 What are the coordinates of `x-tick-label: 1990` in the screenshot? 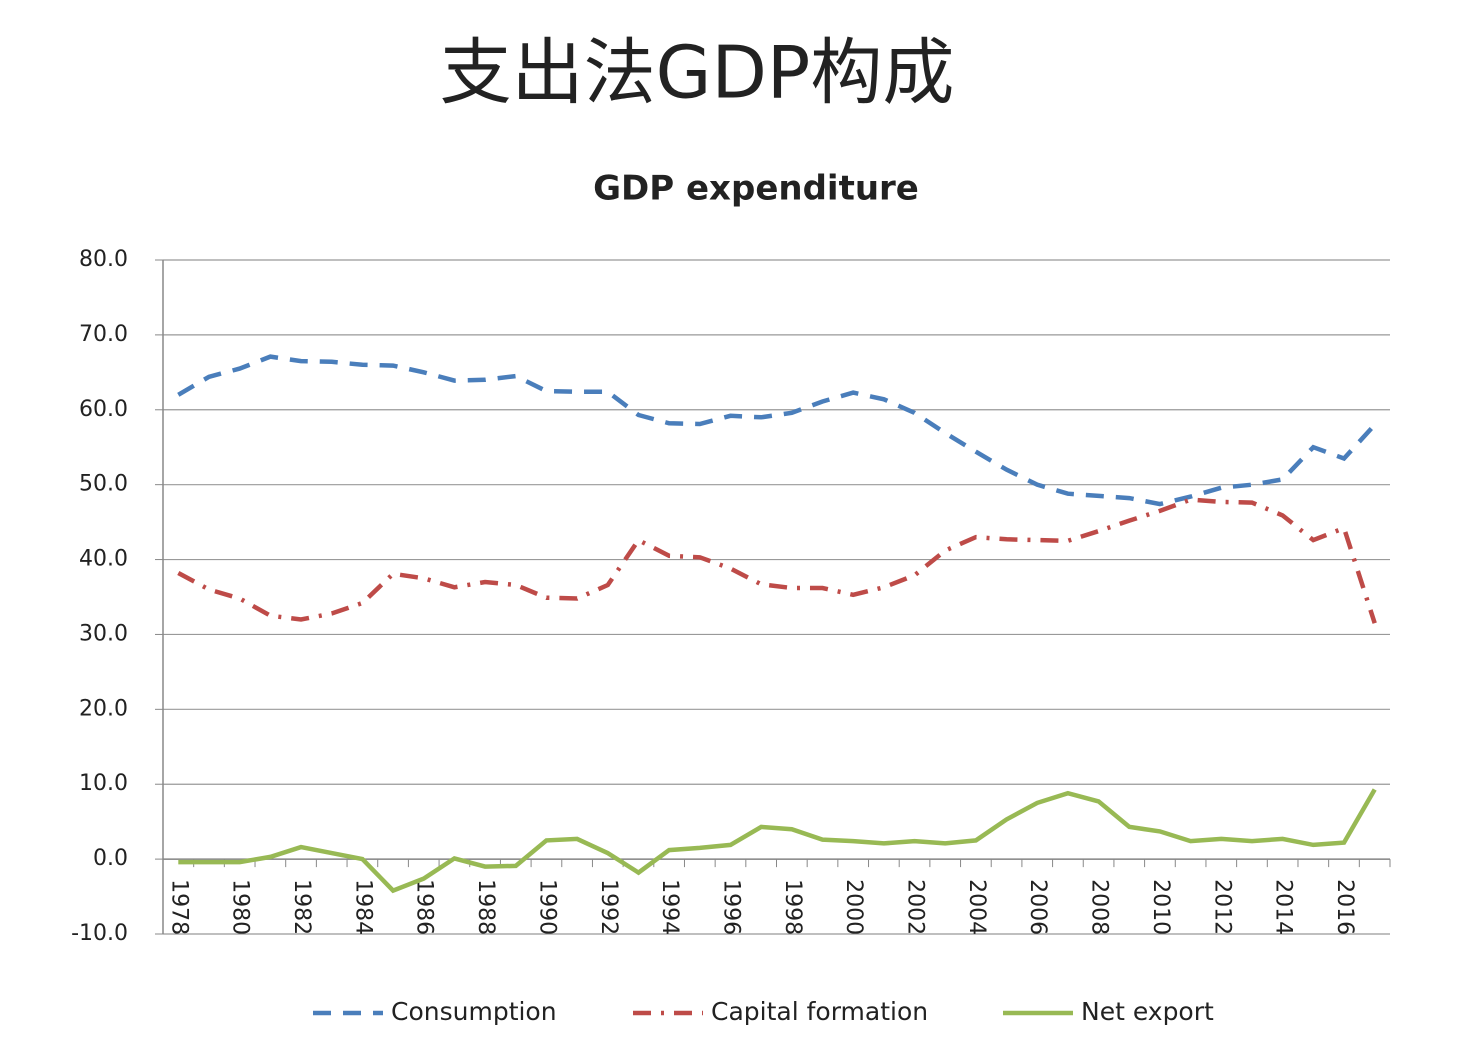 It's located at (546, 907).